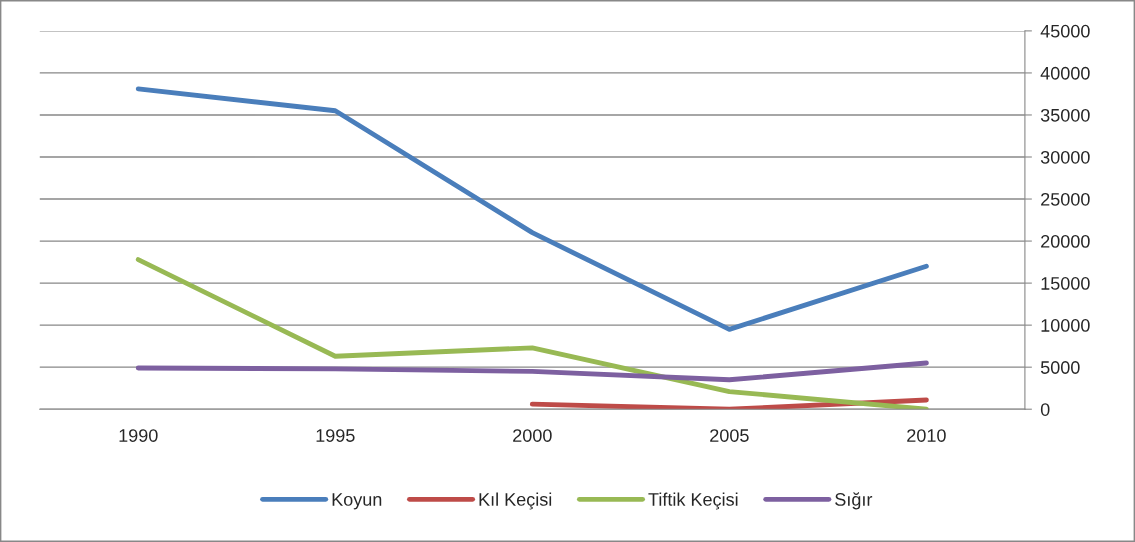 The image size is (1135, 542). I want to click on y-tick-label: 5000, so click(1060, 367).